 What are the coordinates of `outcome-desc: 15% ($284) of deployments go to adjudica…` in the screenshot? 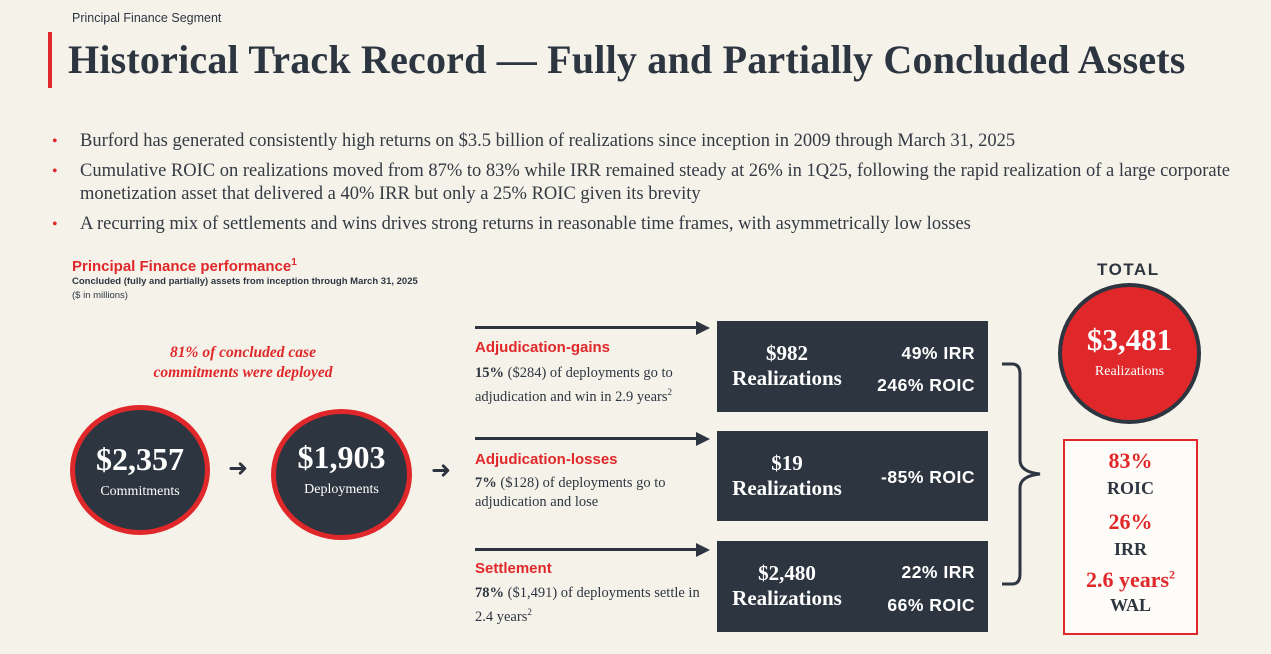 It's located at (590, 385).